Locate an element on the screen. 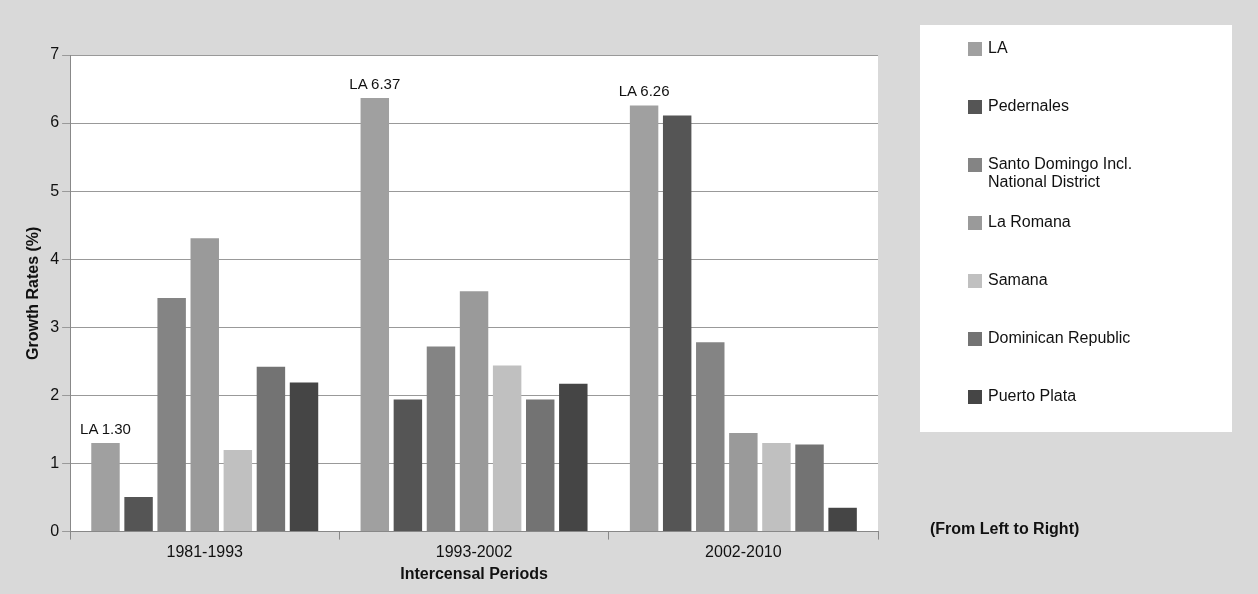 The height and width of the screenshot is (594, 1258). x-axis-title: Intercensal Periods is located at coordinates (474, 573).